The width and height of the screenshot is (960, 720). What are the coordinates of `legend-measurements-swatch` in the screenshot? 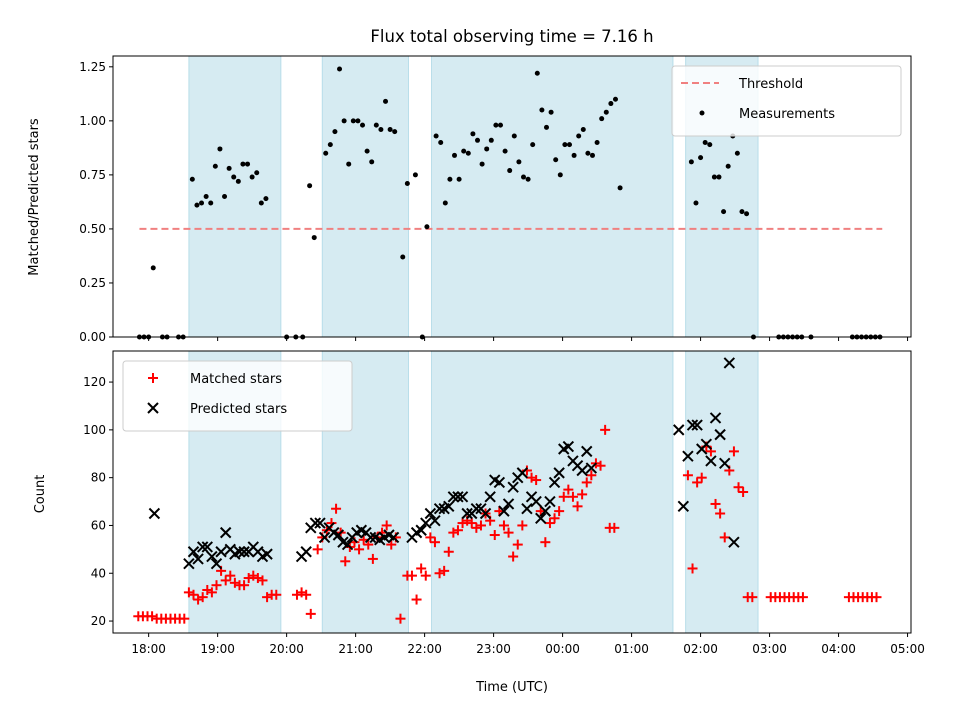 It's located at (702, 113).